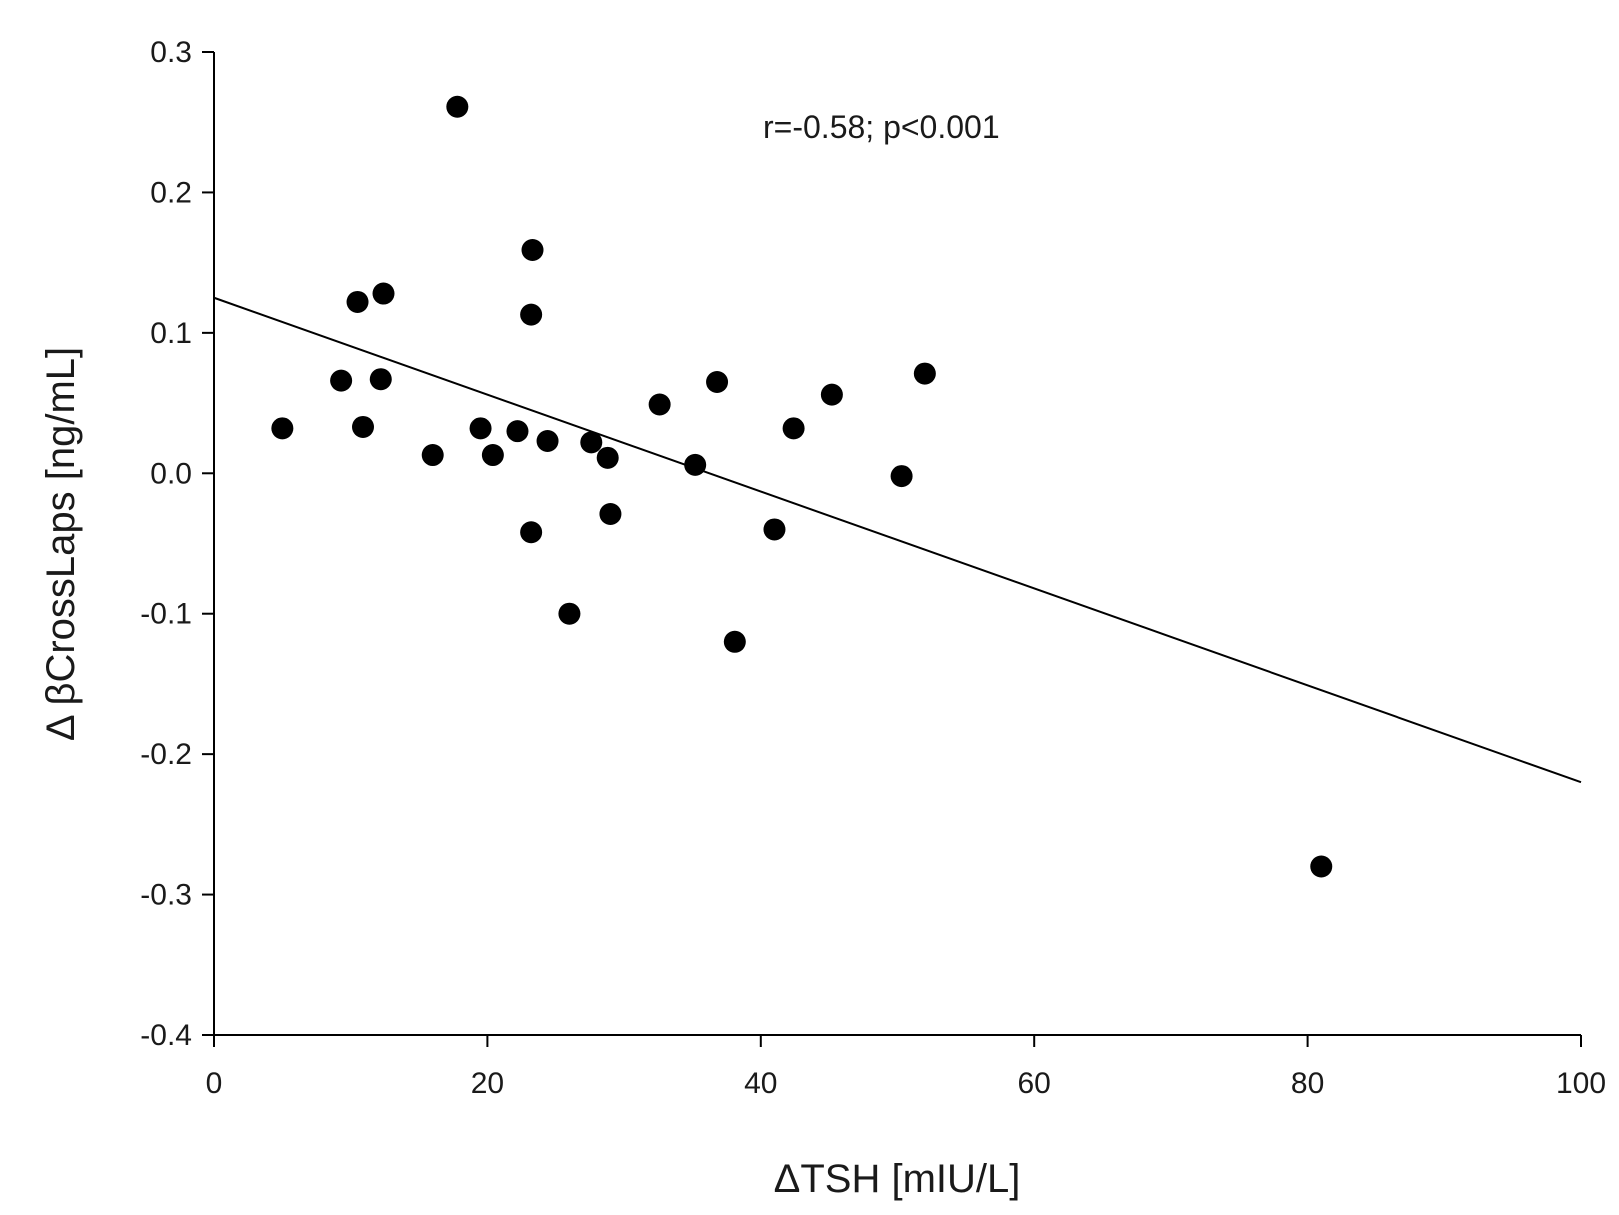 The height and width of the screenshot is (1215, 1619). What do you see at coordinates (177, 544) in the screenshot?
I see `y-axis-ticks: 0.3 0.2 0.1 0.0 -0.1 -0.2 -0.3 -0.4` at bounding box center [177, 544].